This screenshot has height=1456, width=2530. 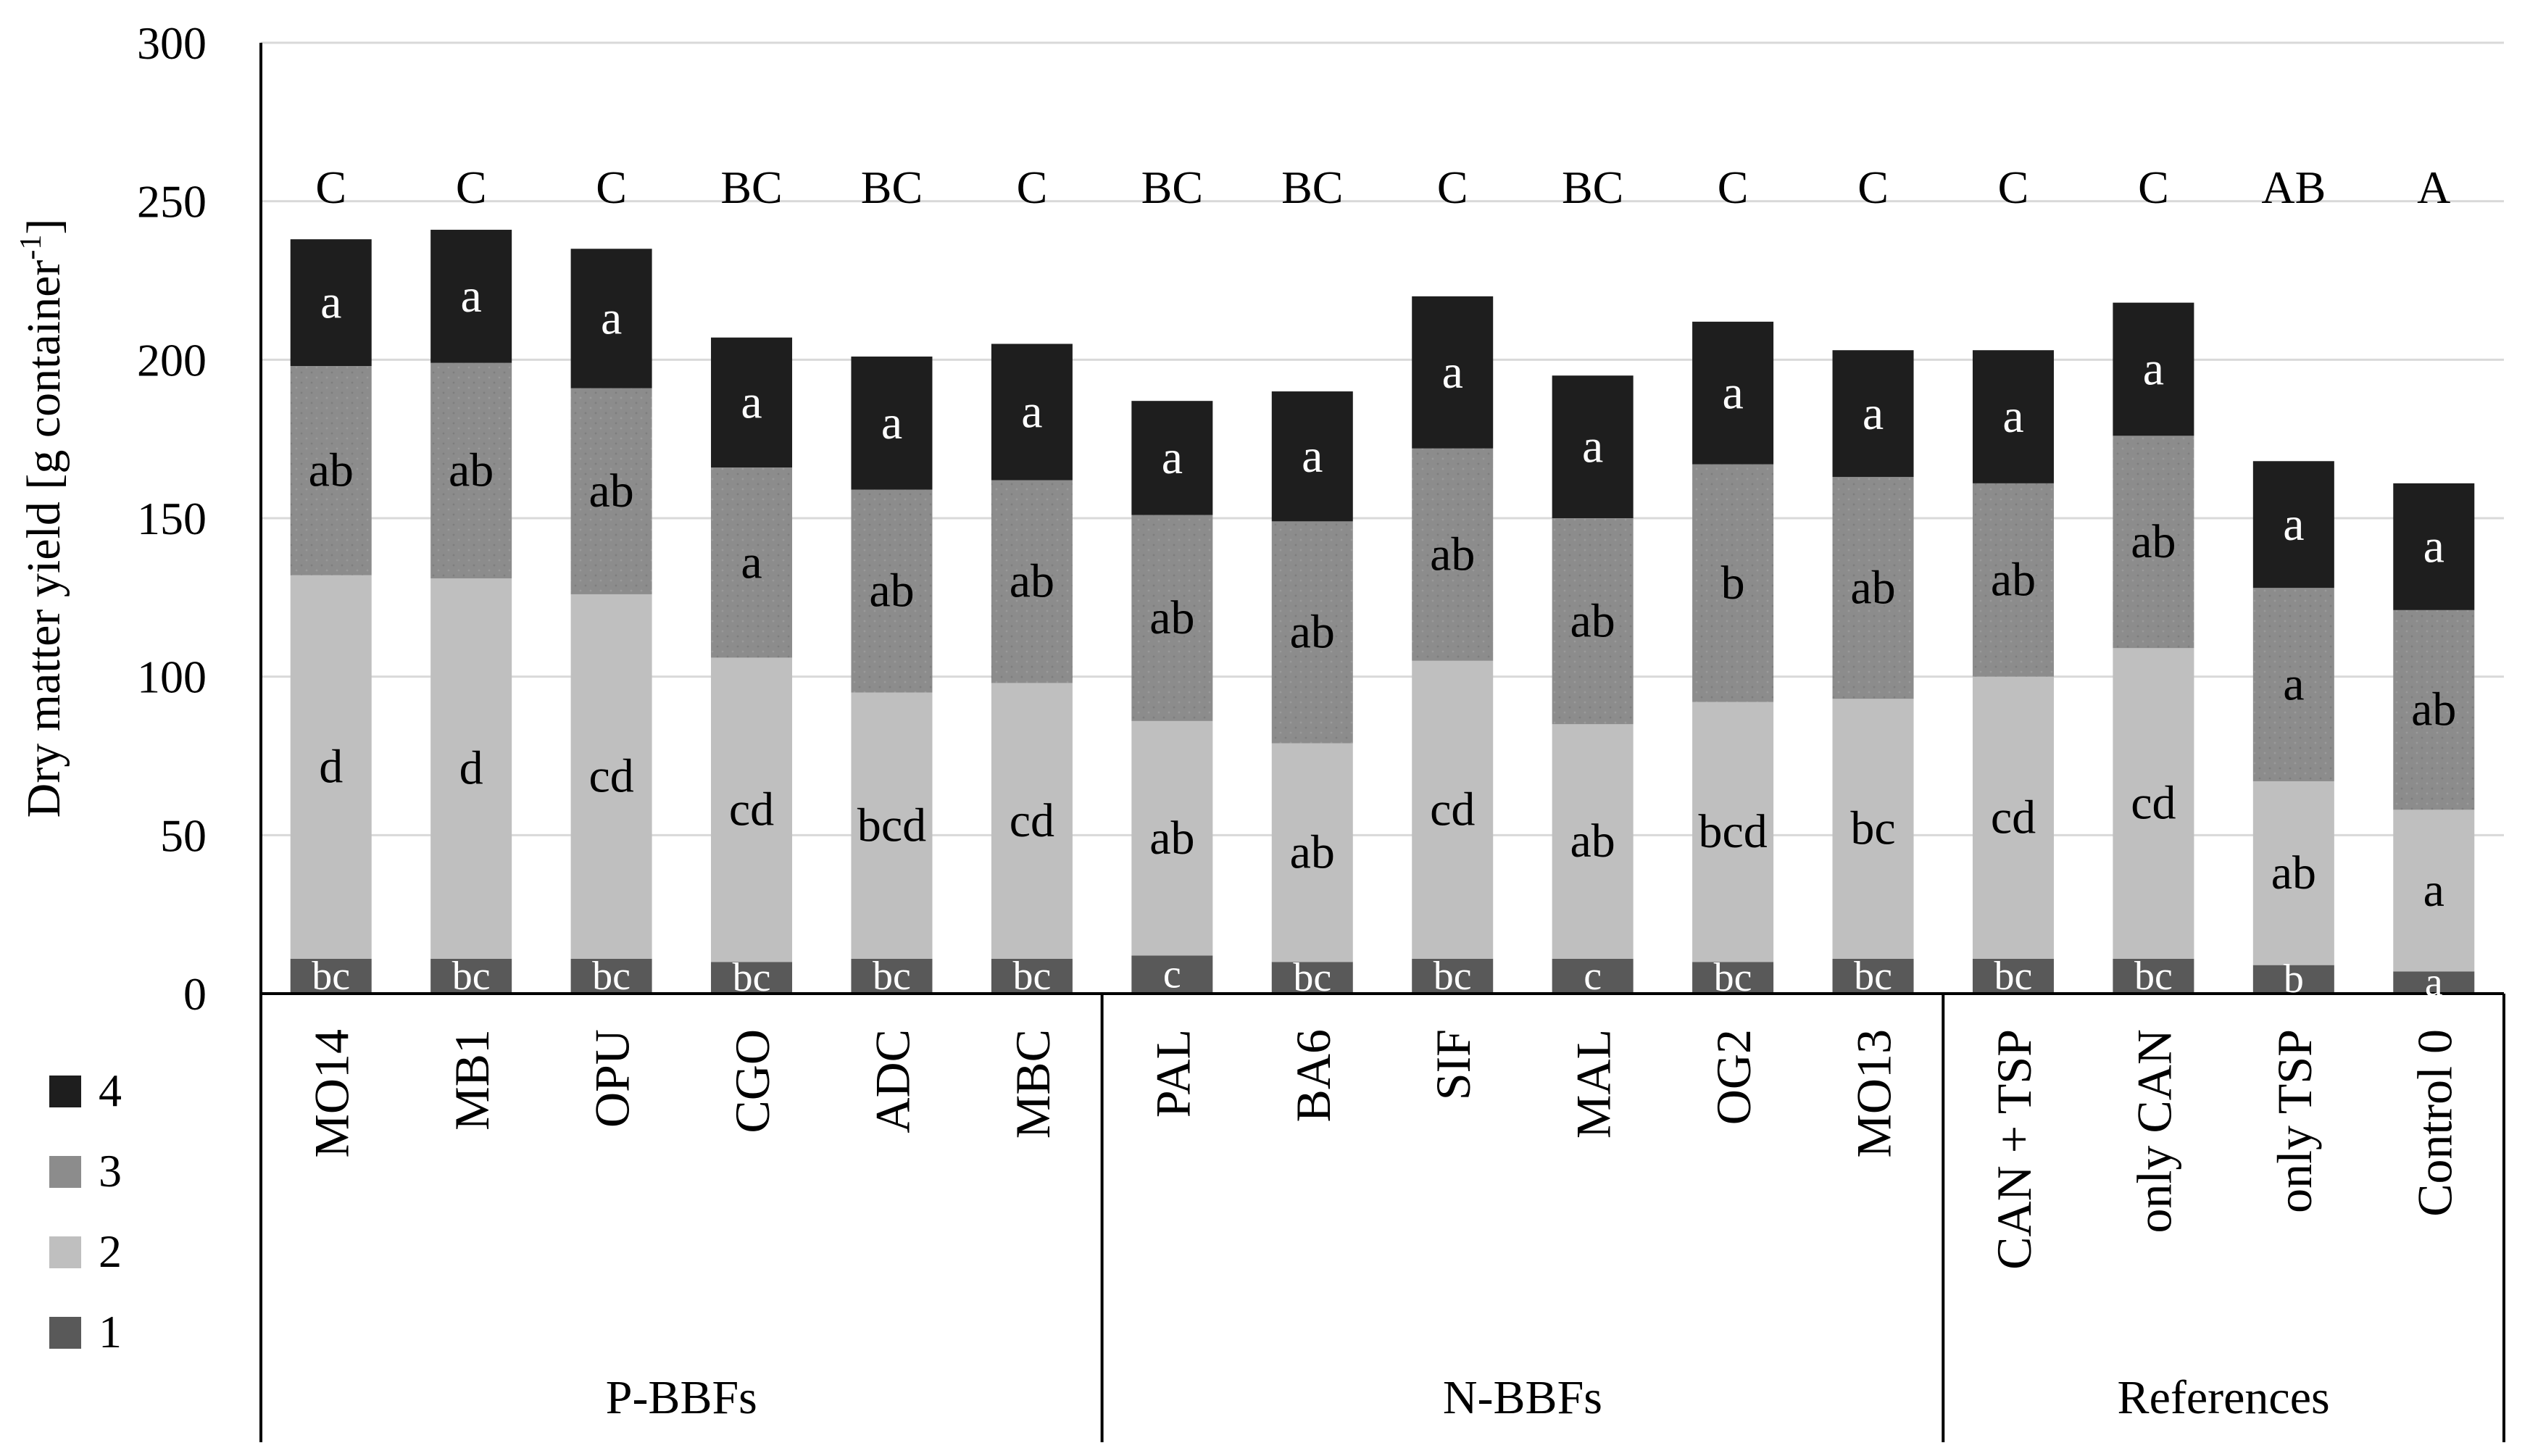 I want to click on y-axis-title: Dry matter yield [g container-1], so click(x=42, y=518).